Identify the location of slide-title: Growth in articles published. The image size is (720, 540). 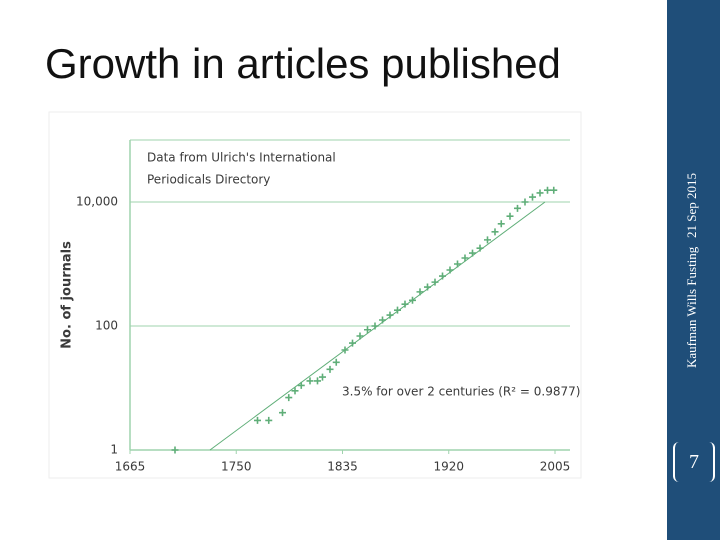
(303, 63).